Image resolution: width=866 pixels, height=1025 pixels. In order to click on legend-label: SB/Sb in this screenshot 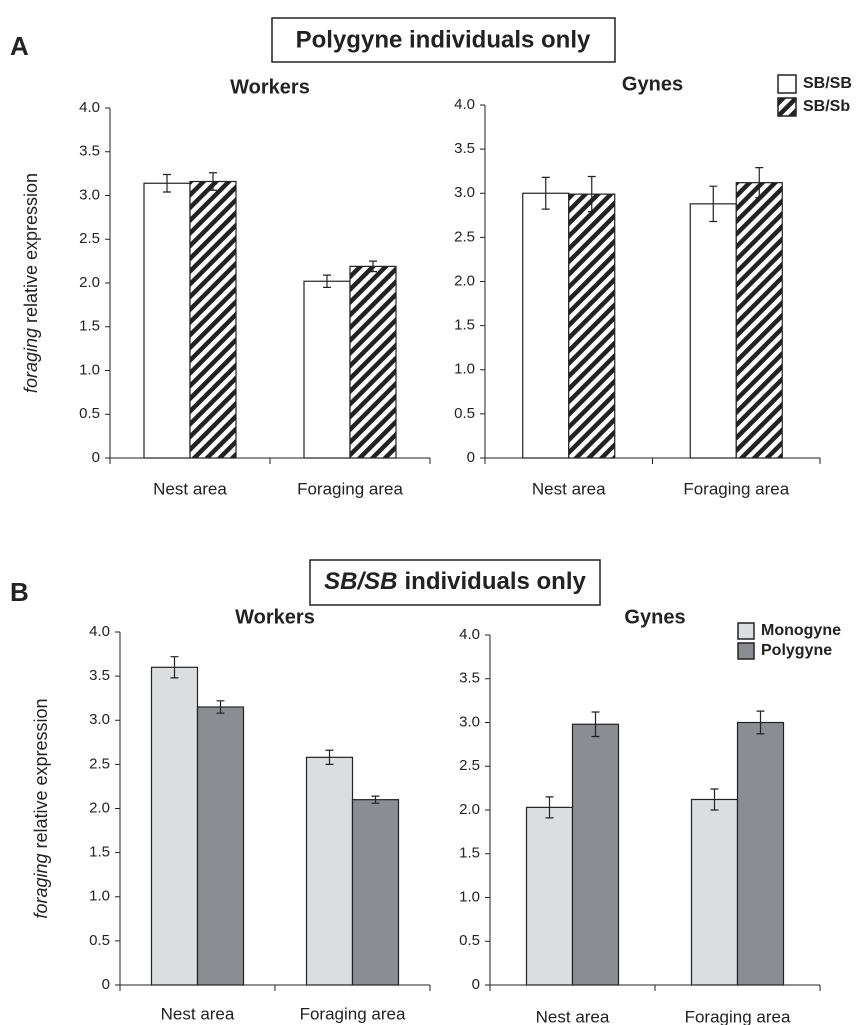, I will do `click(826, 106)`.